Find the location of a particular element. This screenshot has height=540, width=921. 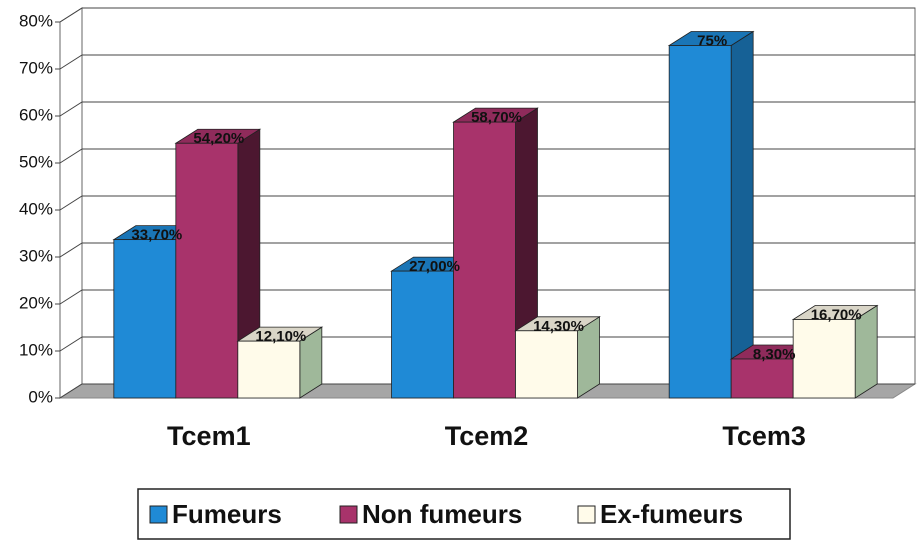

y-tick-label: 60% is located at coordinates (36, 114).